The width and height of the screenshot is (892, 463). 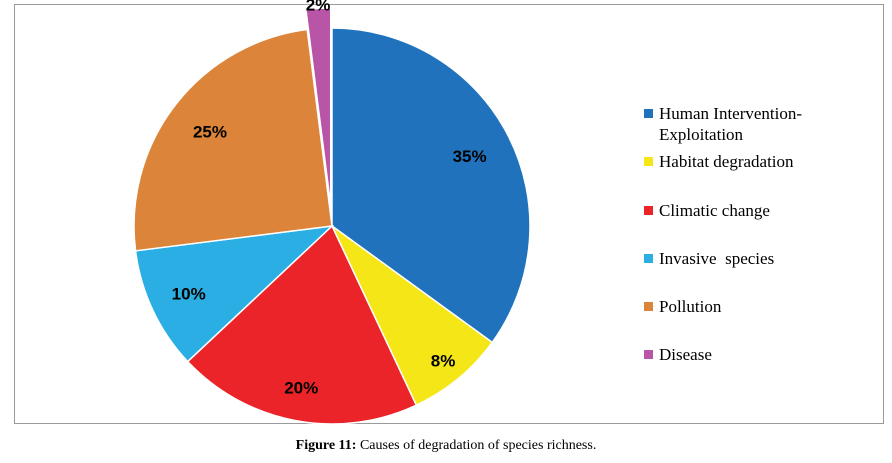 I want to click on legend-item: Human Intervention-Exploitation, so click(x=736, y=124).